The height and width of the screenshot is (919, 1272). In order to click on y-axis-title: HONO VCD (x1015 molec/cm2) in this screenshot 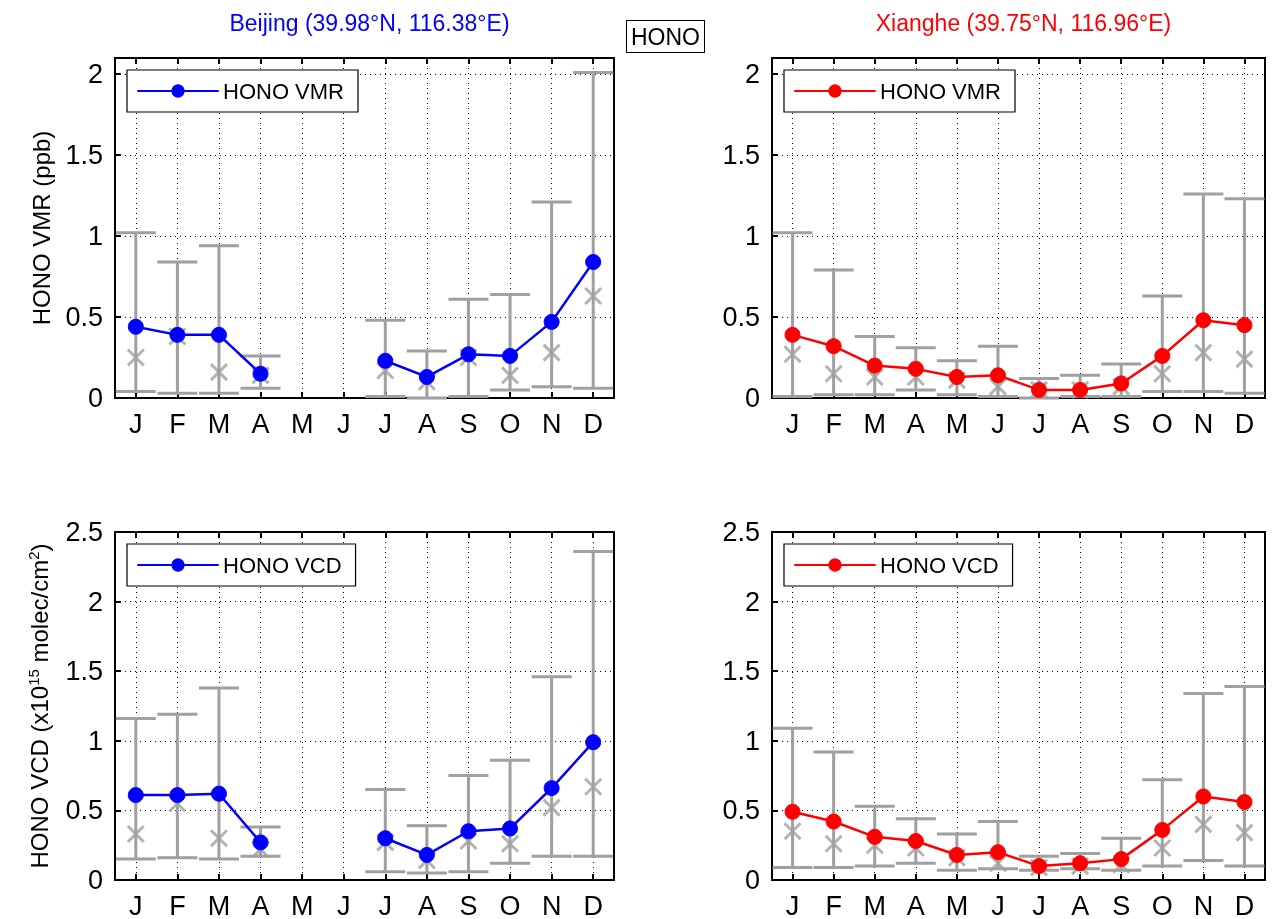, I will do `click(39, 706)`.